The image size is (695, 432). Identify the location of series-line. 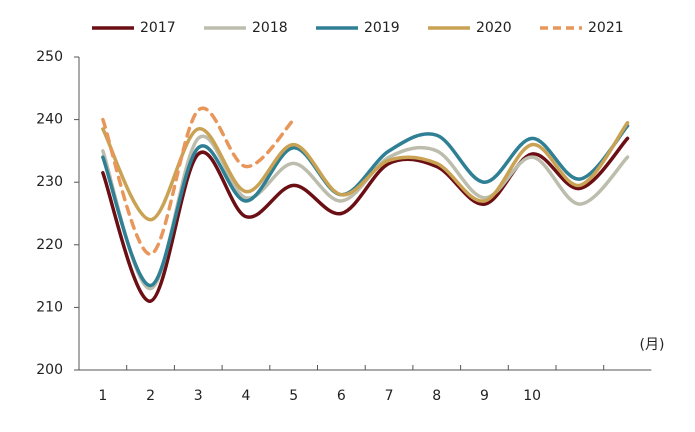
(198, 181).